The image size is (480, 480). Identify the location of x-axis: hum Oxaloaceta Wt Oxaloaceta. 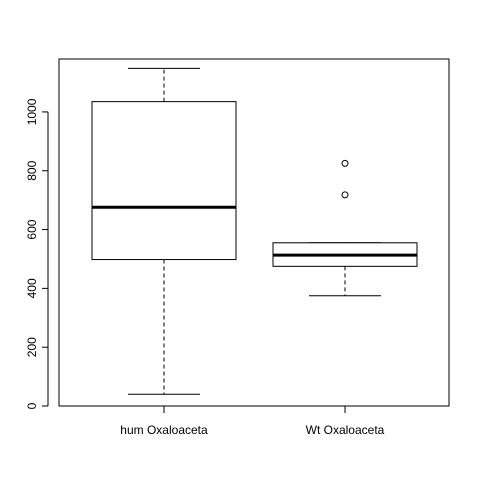
(252, 421).